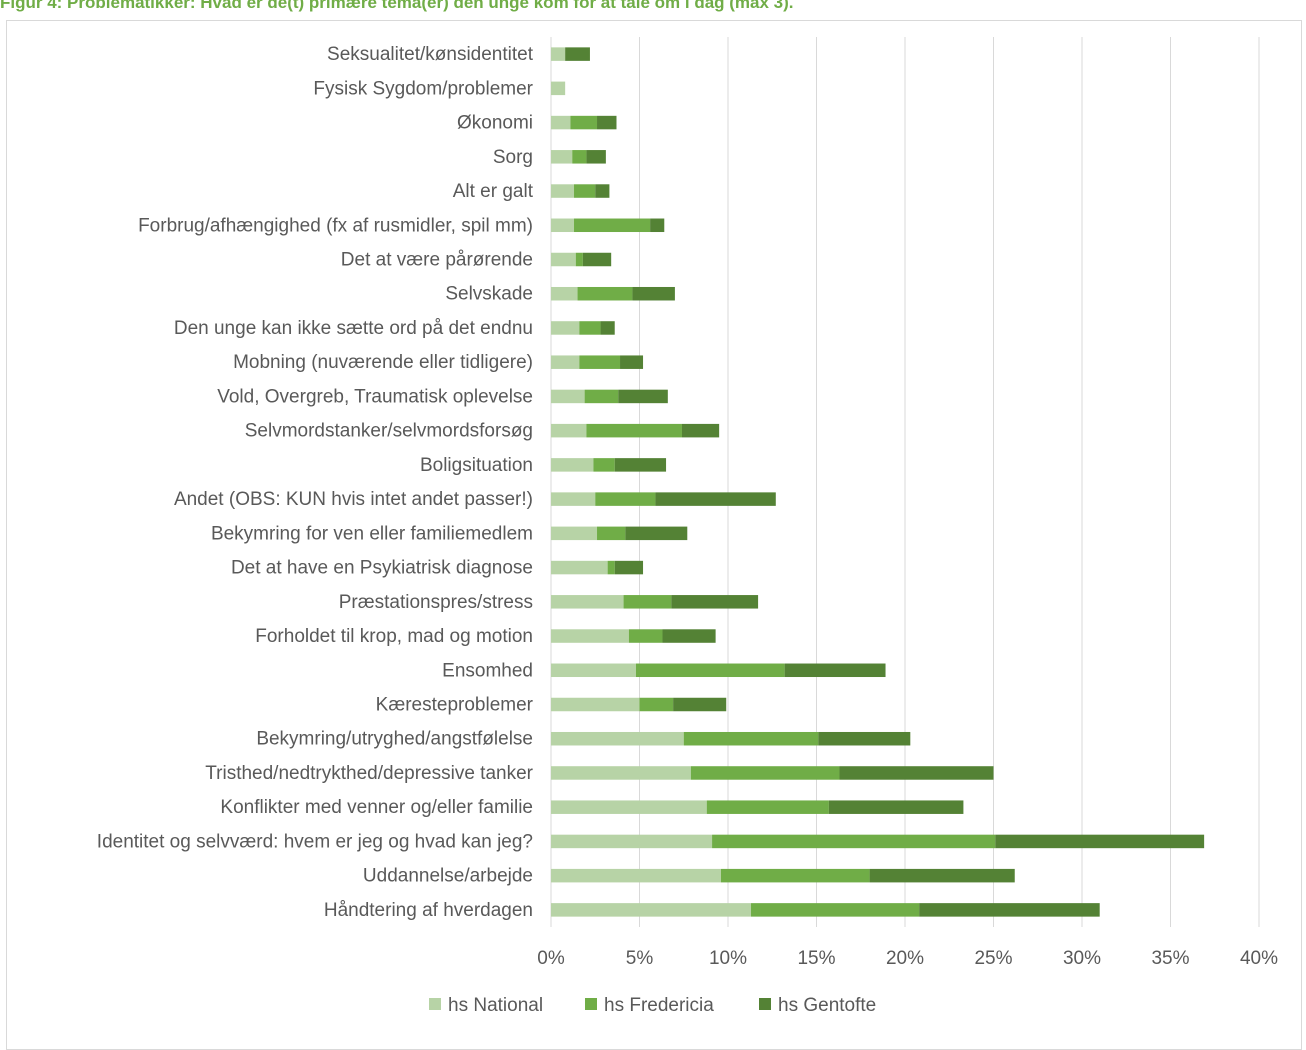 The width and height of the screenshot is (1306, 1050). Describe the element at coordinates (495, 123) in the screenshot. I see `category-label: Økonomi` at that location.